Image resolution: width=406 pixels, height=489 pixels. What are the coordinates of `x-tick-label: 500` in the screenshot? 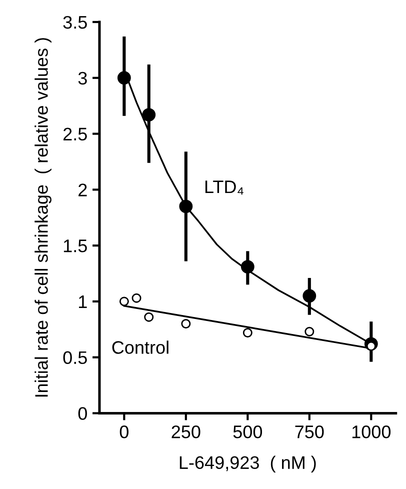 It's located at (247, 431).